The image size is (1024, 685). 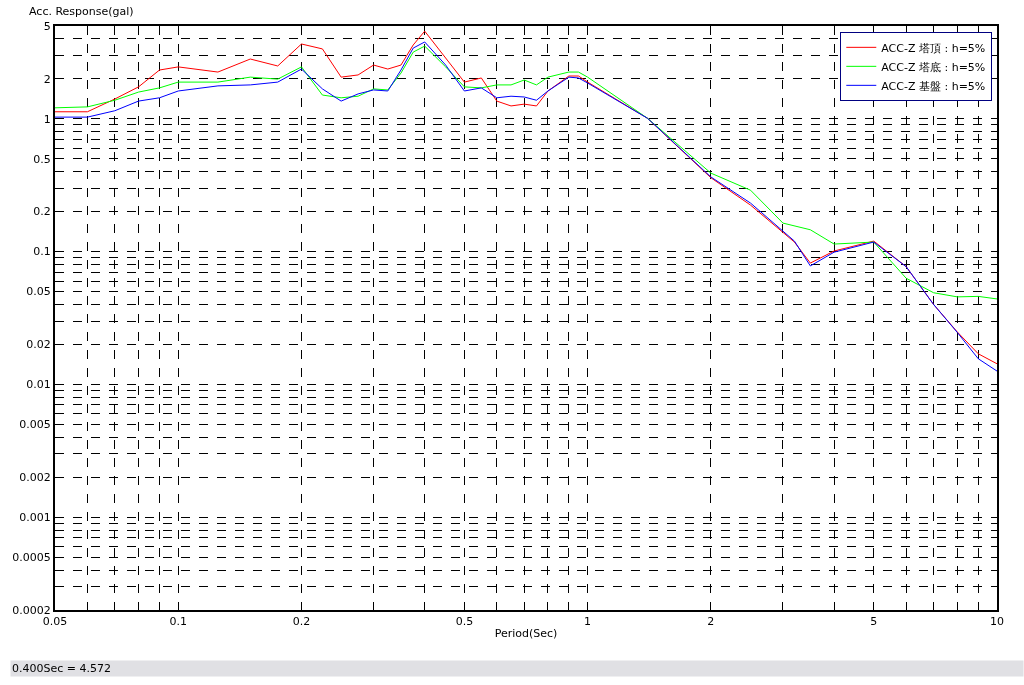 I want to click on x-tick-label: 2, so click(x=711, y=622).